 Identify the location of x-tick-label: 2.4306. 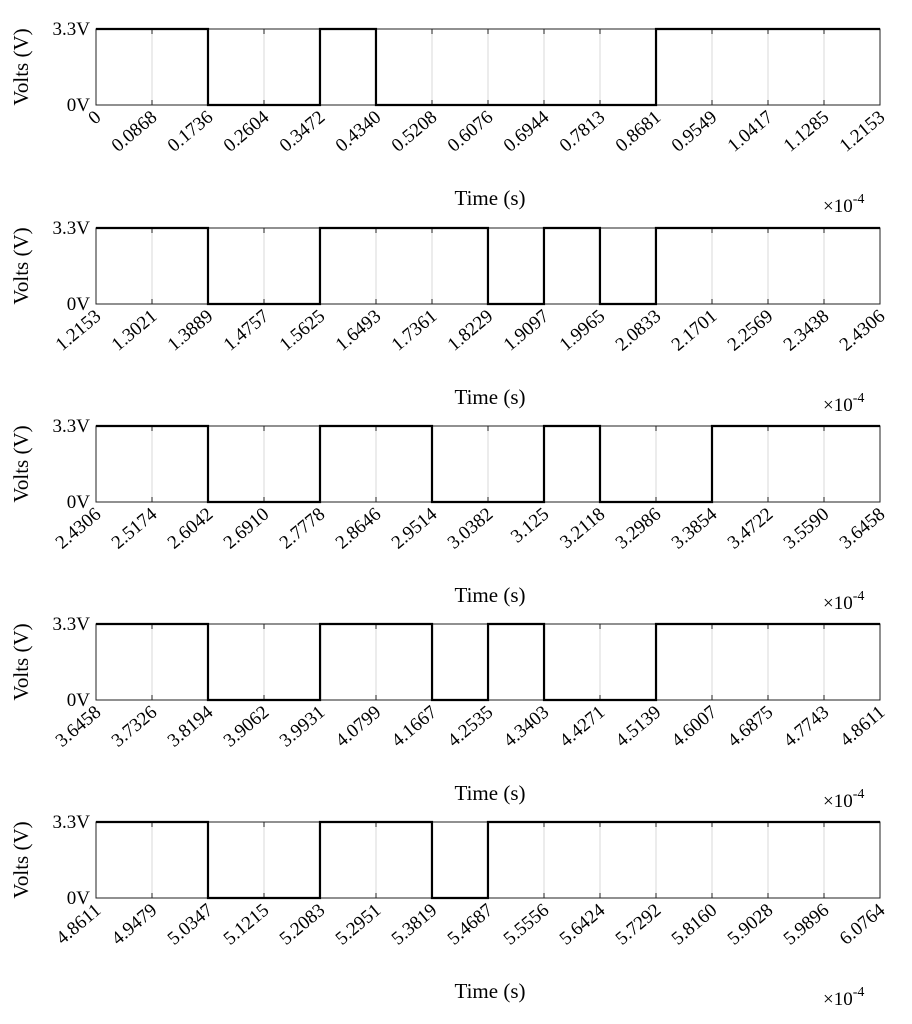
(863, 331).